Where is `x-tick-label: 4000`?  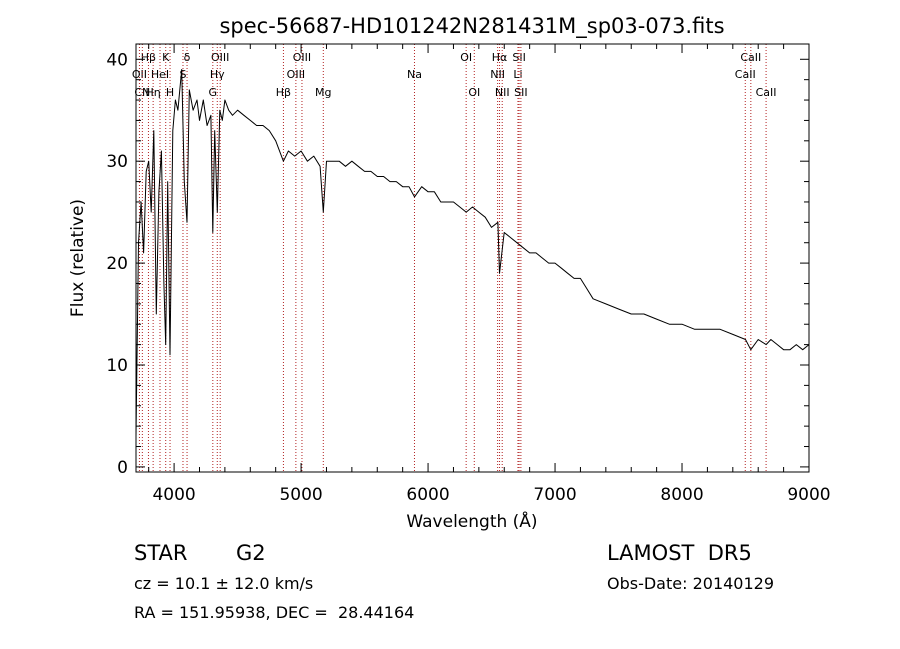 x-tick-label: 4000 is located at coordinates (173, 495).